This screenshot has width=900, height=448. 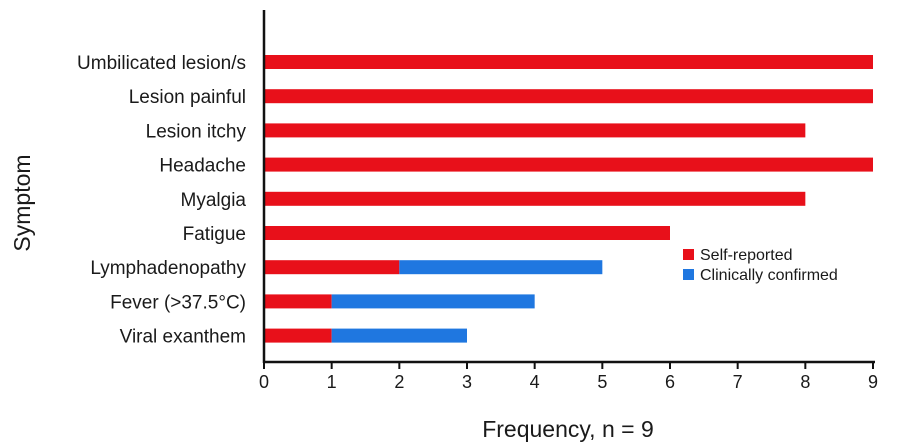 I want to click on category-label: Viral exanthem, so click(x=183, y=337).